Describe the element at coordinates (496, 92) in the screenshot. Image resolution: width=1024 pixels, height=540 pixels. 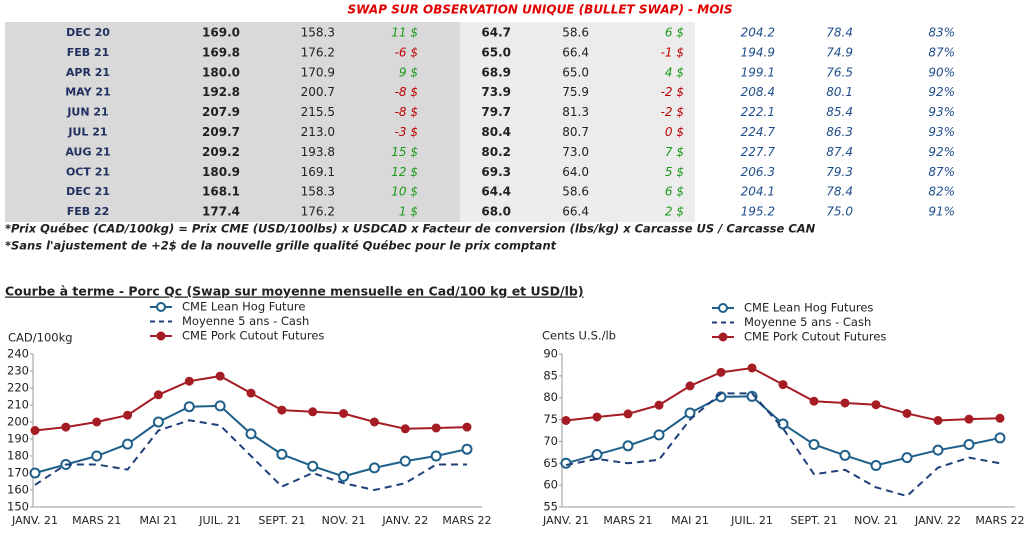
I see `cell: 73.9` at that location.